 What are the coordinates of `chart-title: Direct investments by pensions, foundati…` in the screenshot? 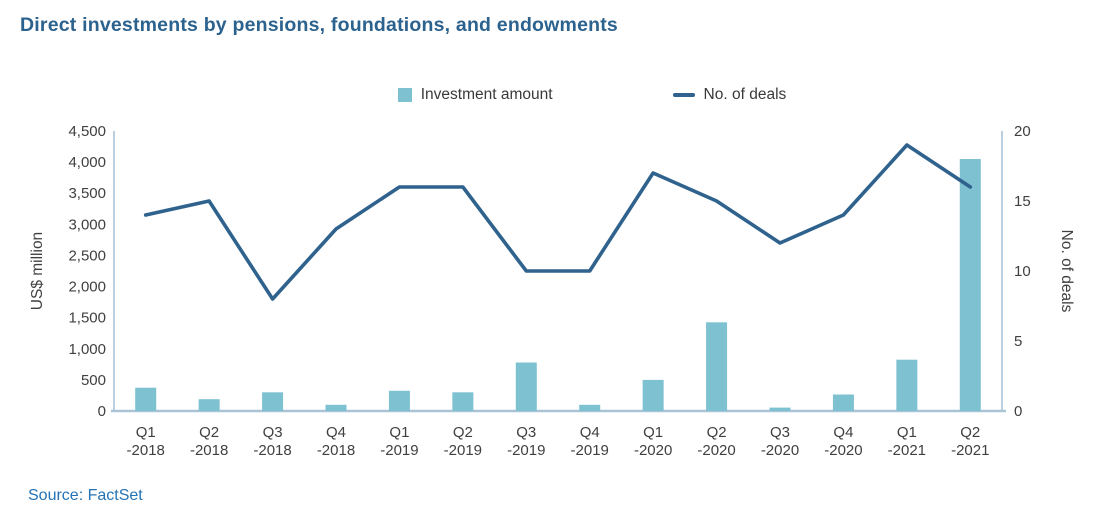 It's located at (319, 25).